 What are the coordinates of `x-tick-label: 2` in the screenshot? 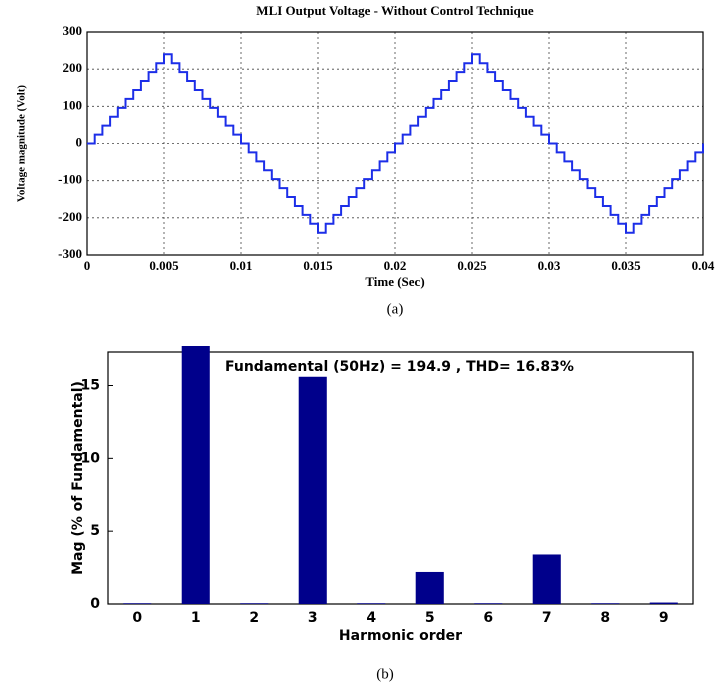 It's located at (254, 618).